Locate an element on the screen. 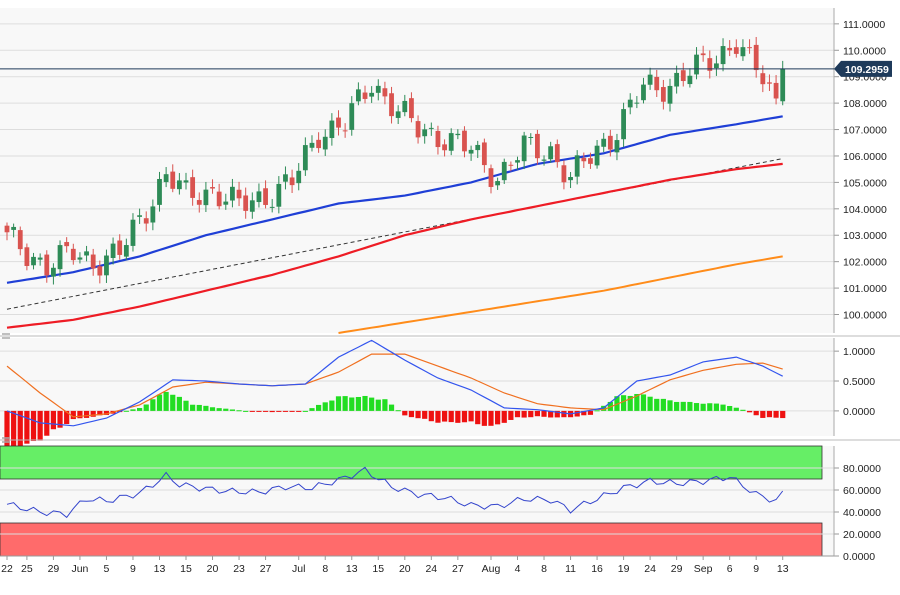 This screenshot has width=900, height=595. current-price-label: 109.2959 is located at coordinates (867, 70).